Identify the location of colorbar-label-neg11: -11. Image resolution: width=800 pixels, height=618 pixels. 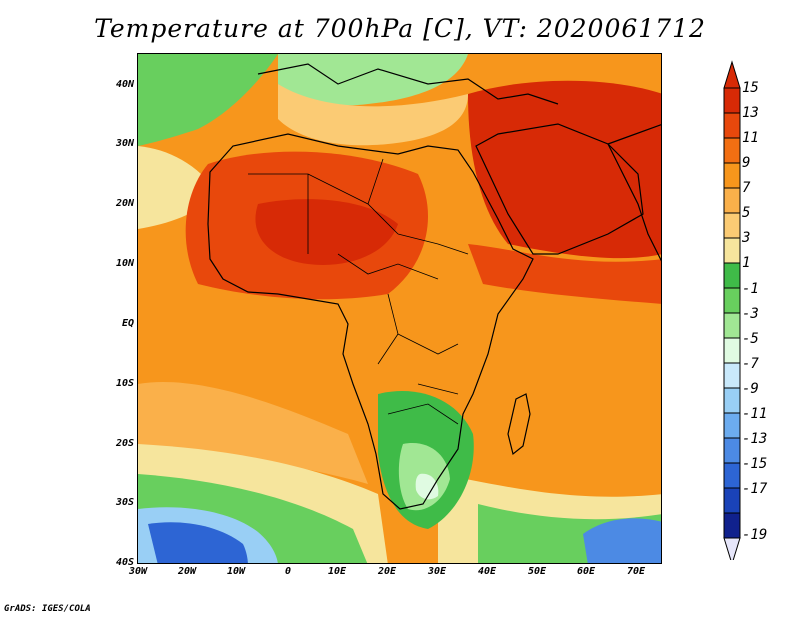
(755, 414).